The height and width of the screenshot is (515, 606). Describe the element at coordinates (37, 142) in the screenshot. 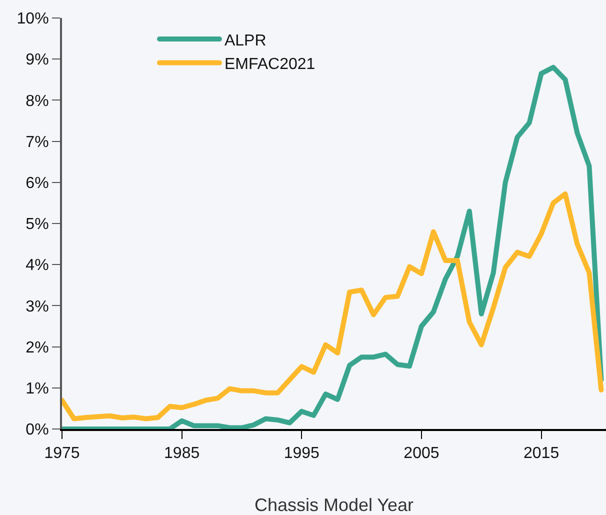

I see `y-tick-label: 7%` at that location.